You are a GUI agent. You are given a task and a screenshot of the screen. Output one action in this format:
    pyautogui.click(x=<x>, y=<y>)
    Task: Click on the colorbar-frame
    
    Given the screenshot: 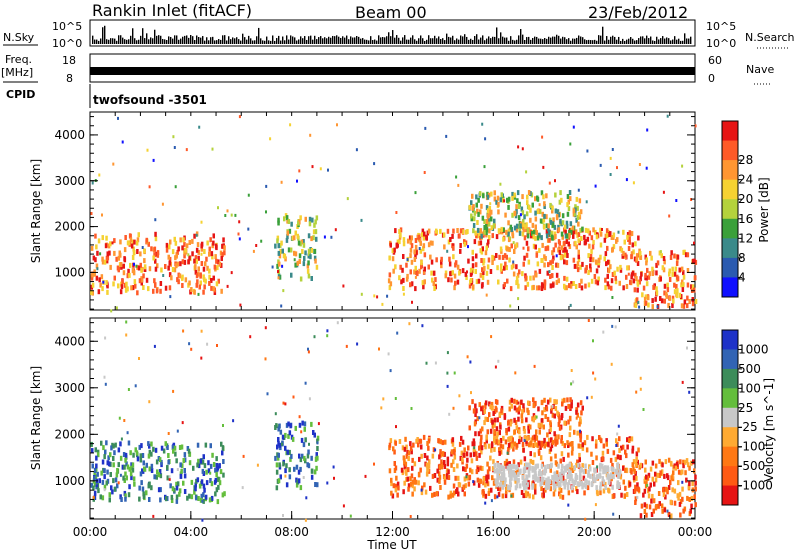 What is the action you would take?
    pyautogui.click(x=730, y=209)
    